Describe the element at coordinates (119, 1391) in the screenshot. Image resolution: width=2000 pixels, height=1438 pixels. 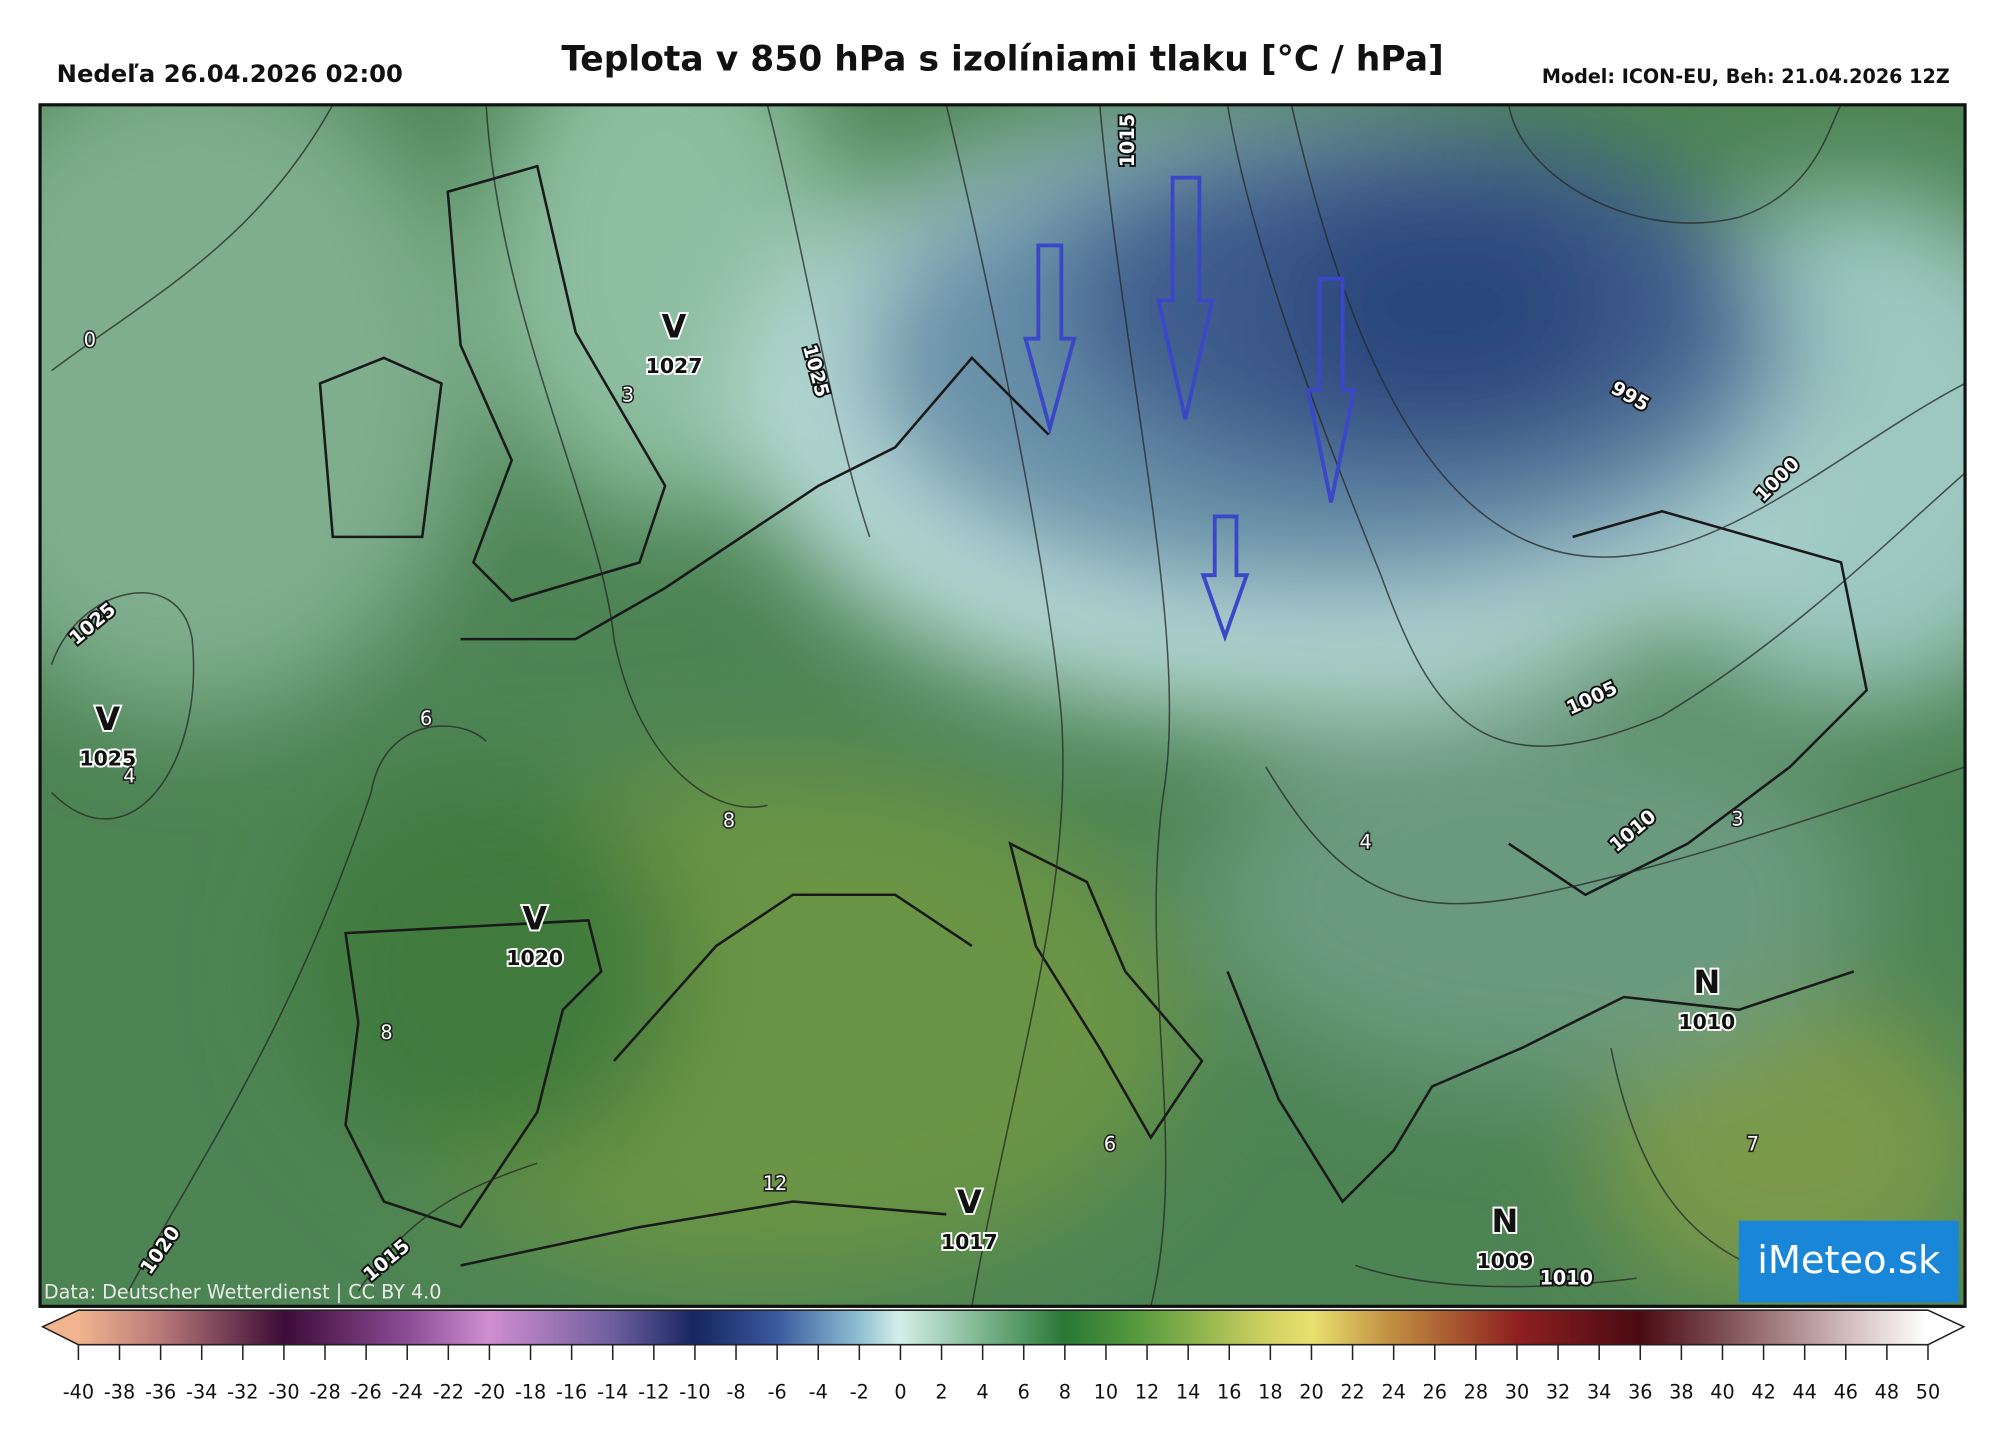
I see `colorbar-tick-label: -38` at that location.